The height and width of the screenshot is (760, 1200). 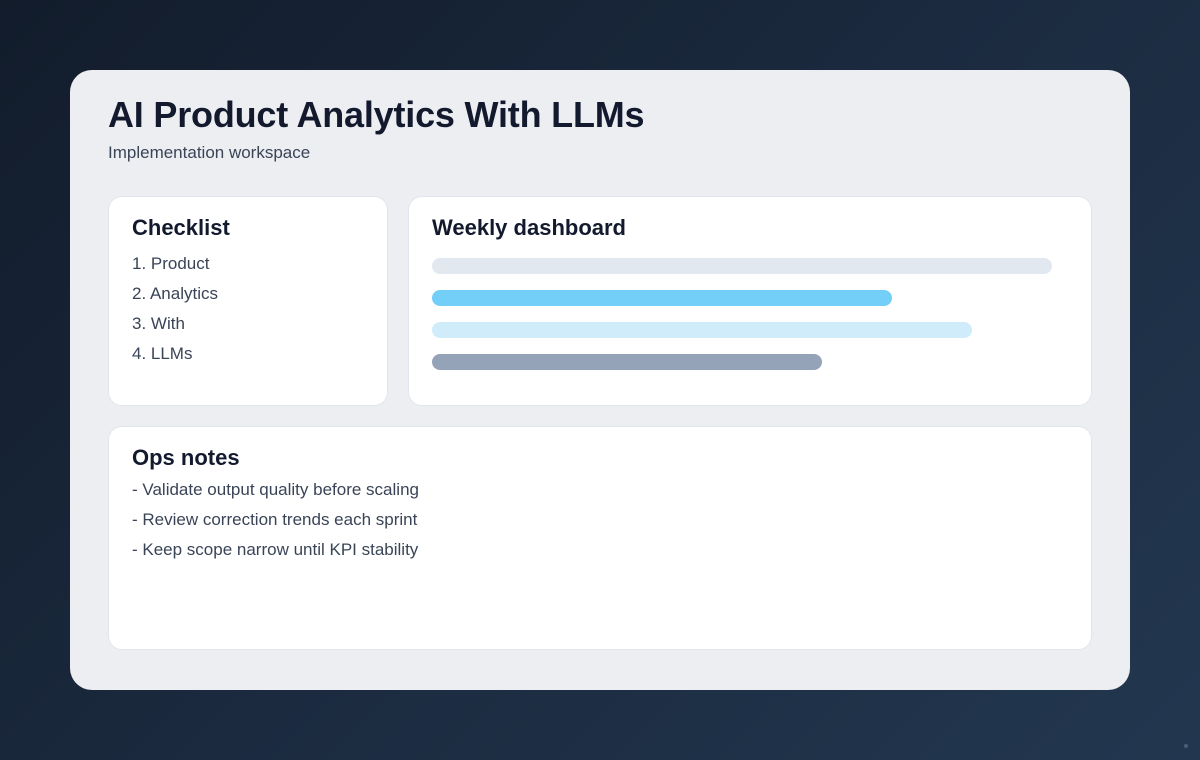 I want to click on page-subtitle: Implementation workspace, so click(x=209, y=152).